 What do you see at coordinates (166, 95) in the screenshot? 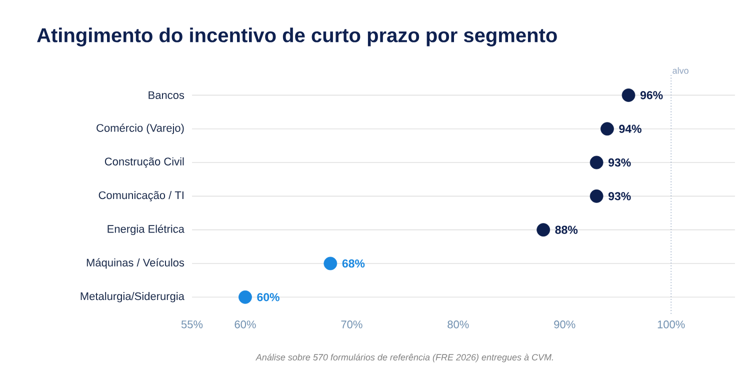
I see `y-tick-label: Bancos` at bounding box center [166, 95].